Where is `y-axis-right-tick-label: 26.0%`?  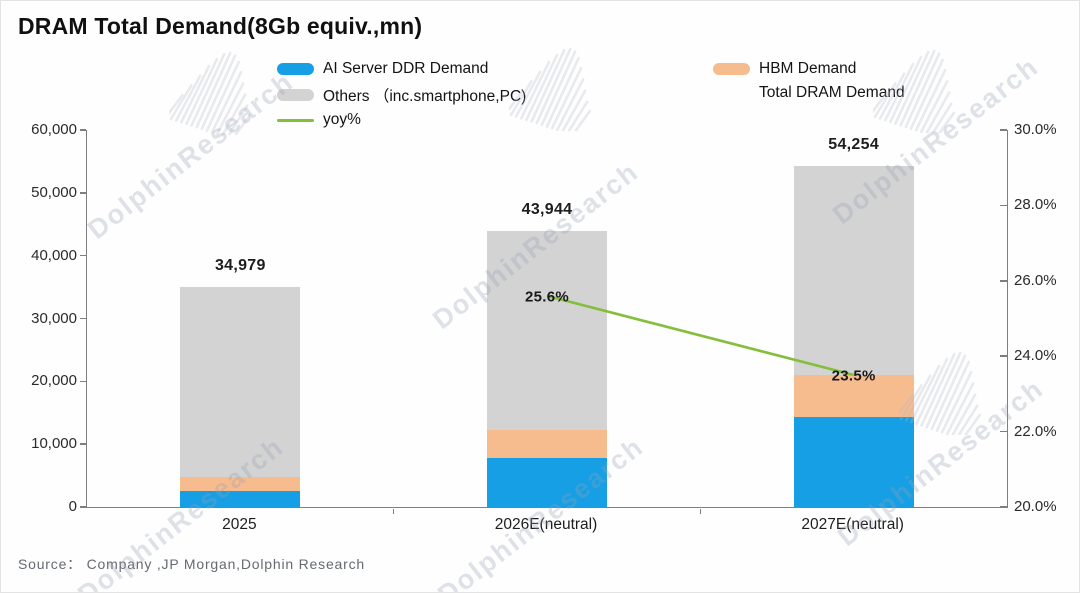 y-axis-right-tick-label: 26.0% is located at coordinates (1035, 280).